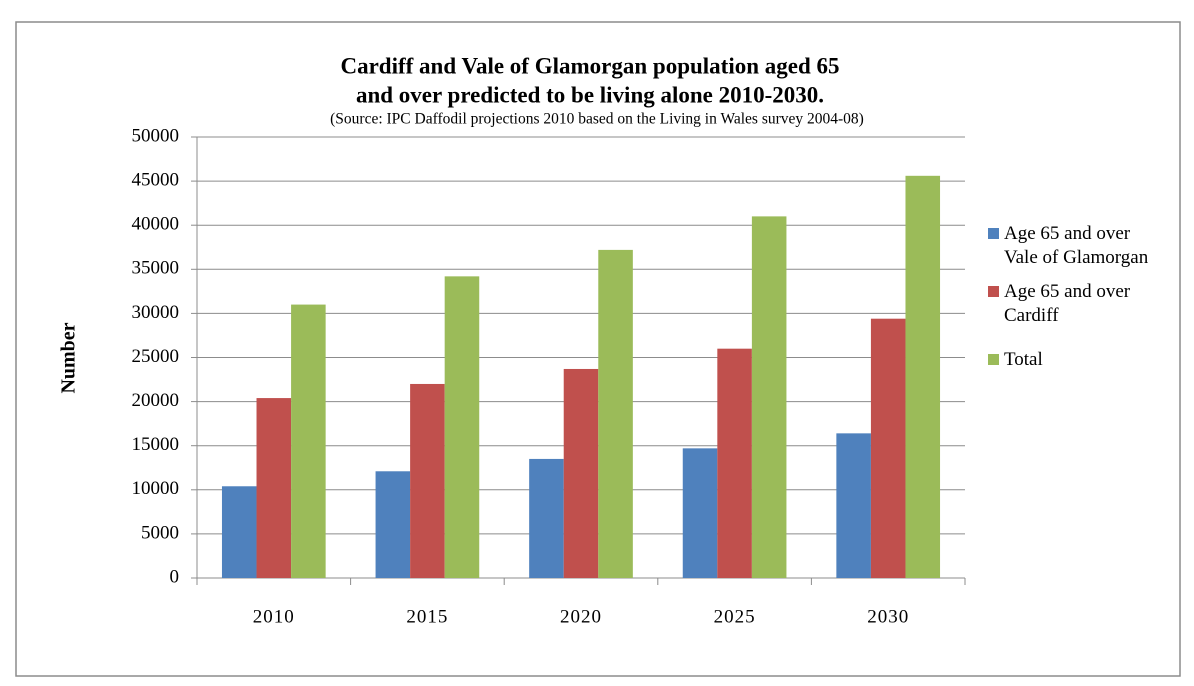 Image resolution: width=1194 pixels, height=686 pixels. Describe the element at coordinates (156, 179) in the screenshot. I see `y-tick-label: 45000` at that location.